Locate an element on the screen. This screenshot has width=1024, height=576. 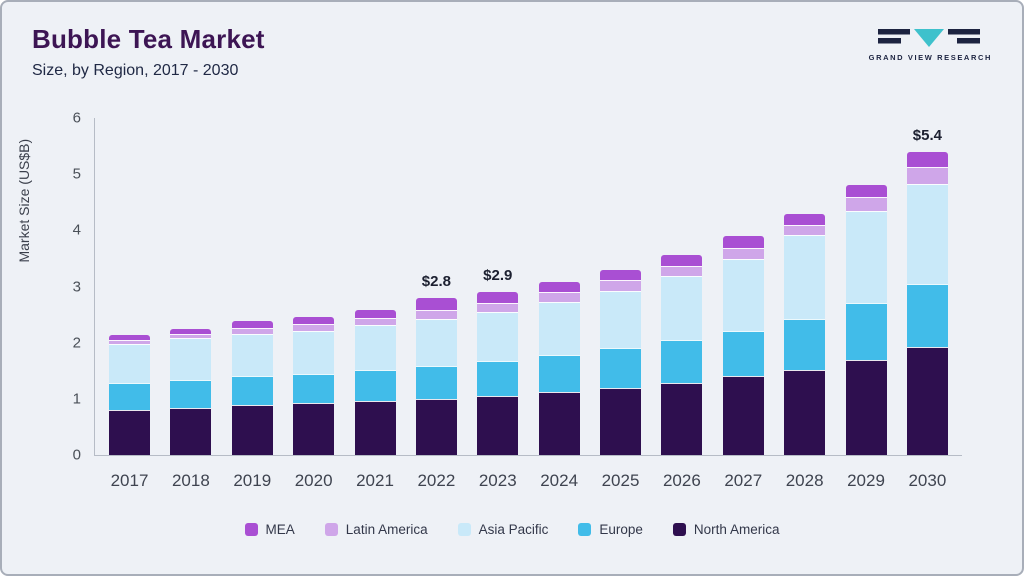
x-tick-label: 2028 is located at coordinates (804, 480).